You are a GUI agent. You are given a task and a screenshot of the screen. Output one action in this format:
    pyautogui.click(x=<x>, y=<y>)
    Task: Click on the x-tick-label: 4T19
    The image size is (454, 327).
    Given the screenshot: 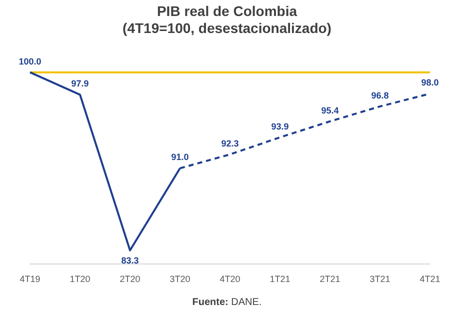 What is the action you would take?
    pyautogui.click(x=30, y=279)
    